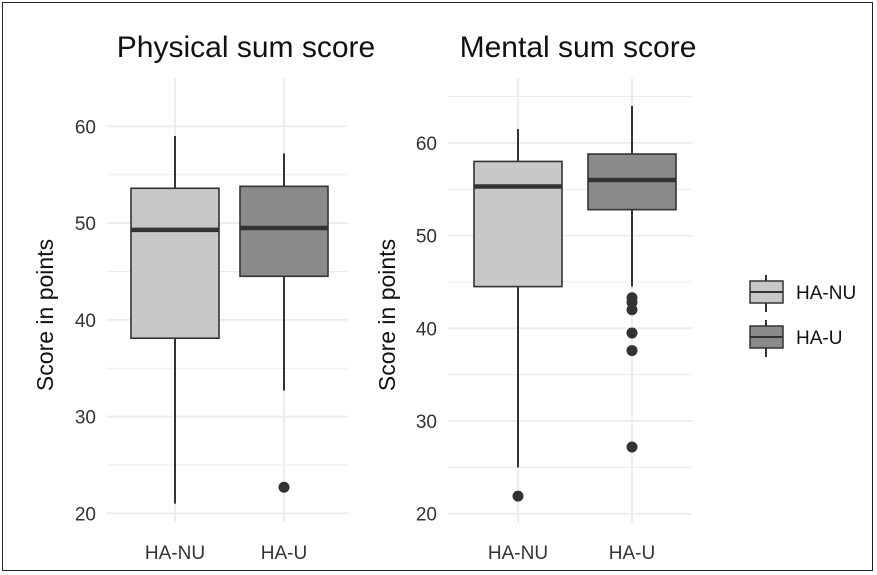 Image resolution: width=877 pixels, height=575 pixels. I want to click on legend-label-ha-nu: HA-NU, so click(826, 293).